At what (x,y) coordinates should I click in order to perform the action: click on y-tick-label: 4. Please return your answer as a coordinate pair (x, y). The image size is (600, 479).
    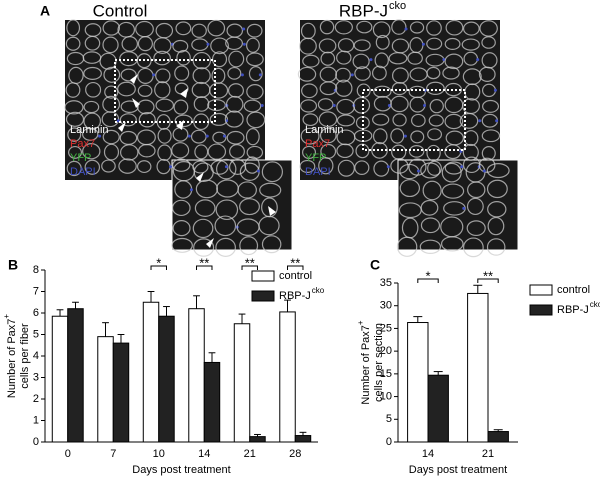
    Looking at the image, I should click on (36, 356).